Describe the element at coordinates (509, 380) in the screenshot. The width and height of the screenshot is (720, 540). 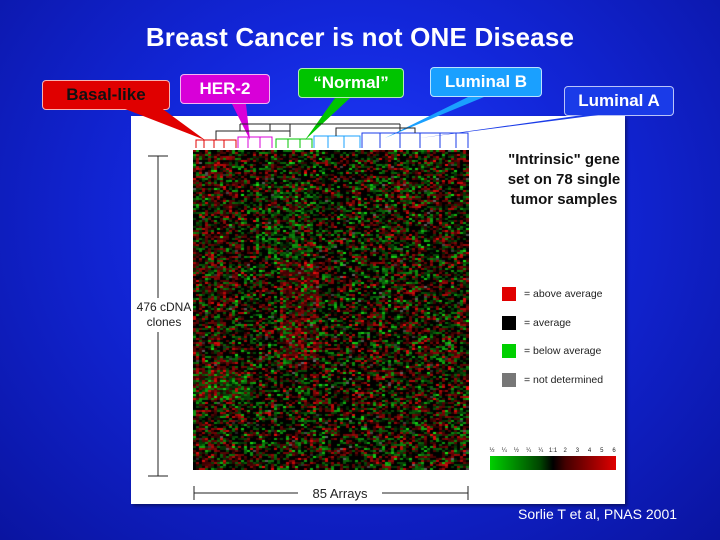
I see `legend-swatch-gray` at that location.